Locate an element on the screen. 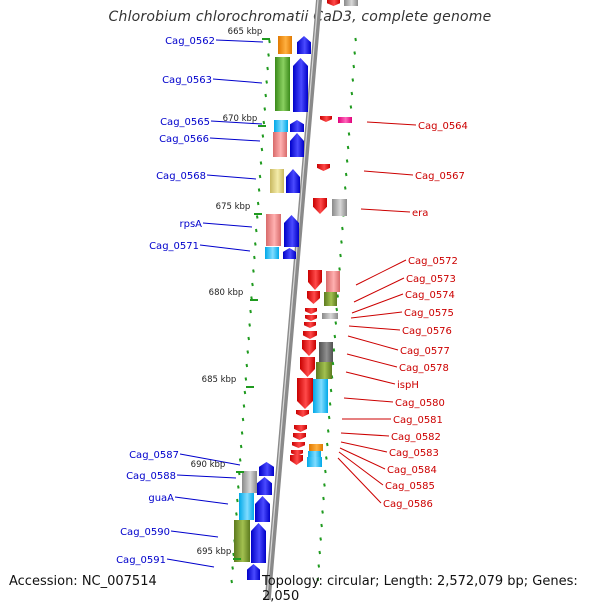 The width and height of the screenshot is (600, 604). left-gene-label: Cag_0588 is located at coordinates (151, 476).